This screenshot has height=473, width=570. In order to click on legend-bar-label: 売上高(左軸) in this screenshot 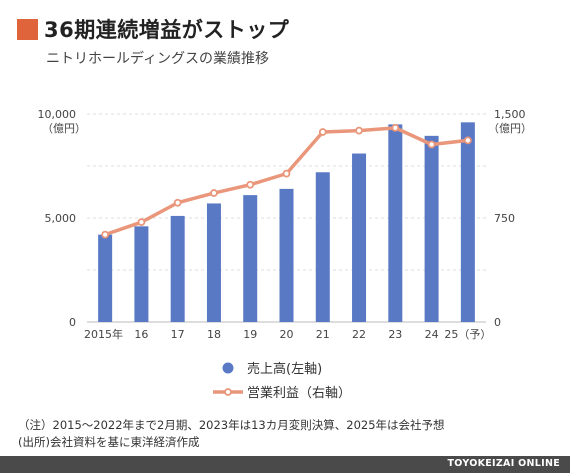, I will do `click(284, 369)`.